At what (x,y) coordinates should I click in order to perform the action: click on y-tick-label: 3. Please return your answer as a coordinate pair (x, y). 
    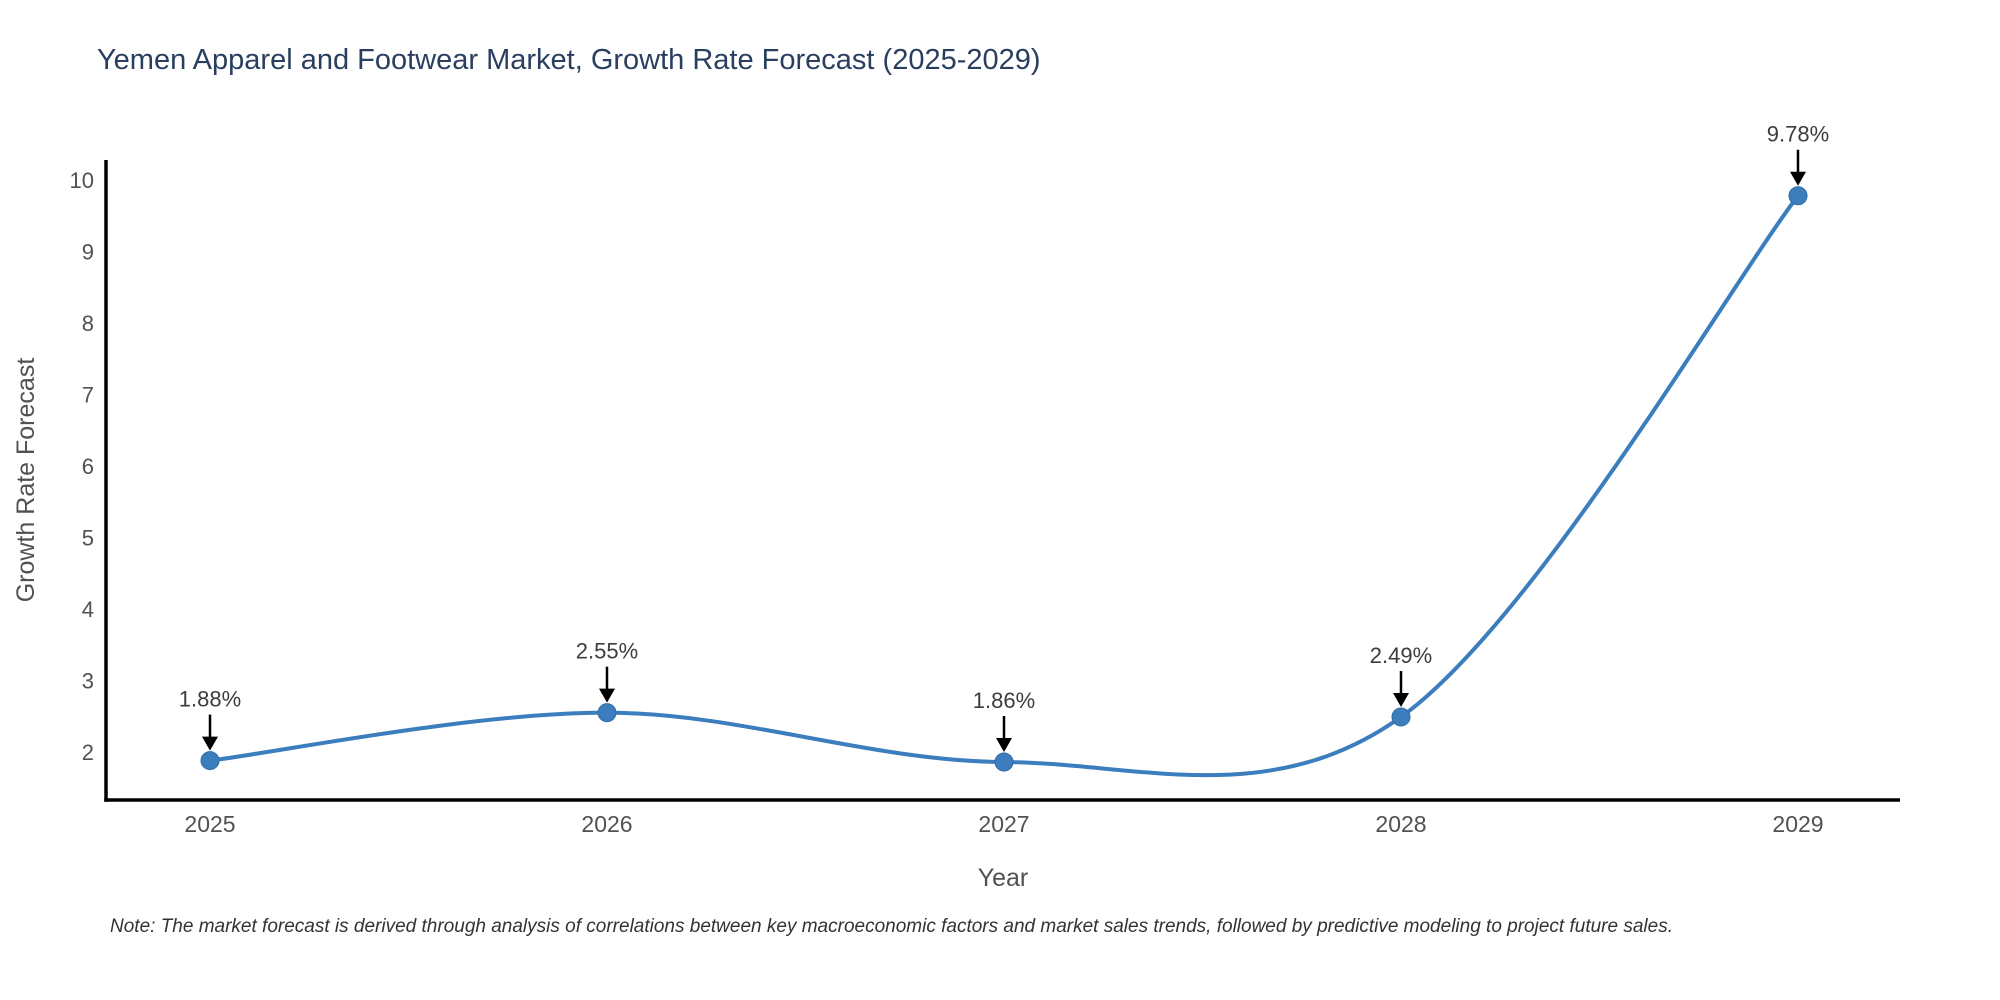
    Looking at the image, I should click on (88, 681).